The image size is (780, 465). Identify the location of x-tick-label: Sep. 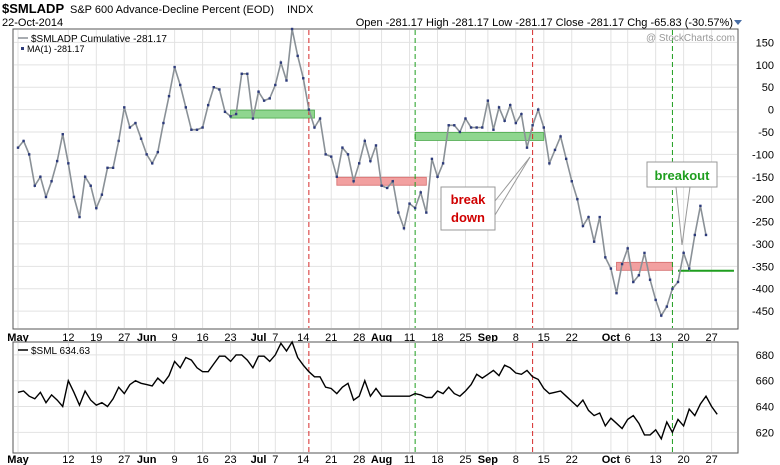
(488, 338).